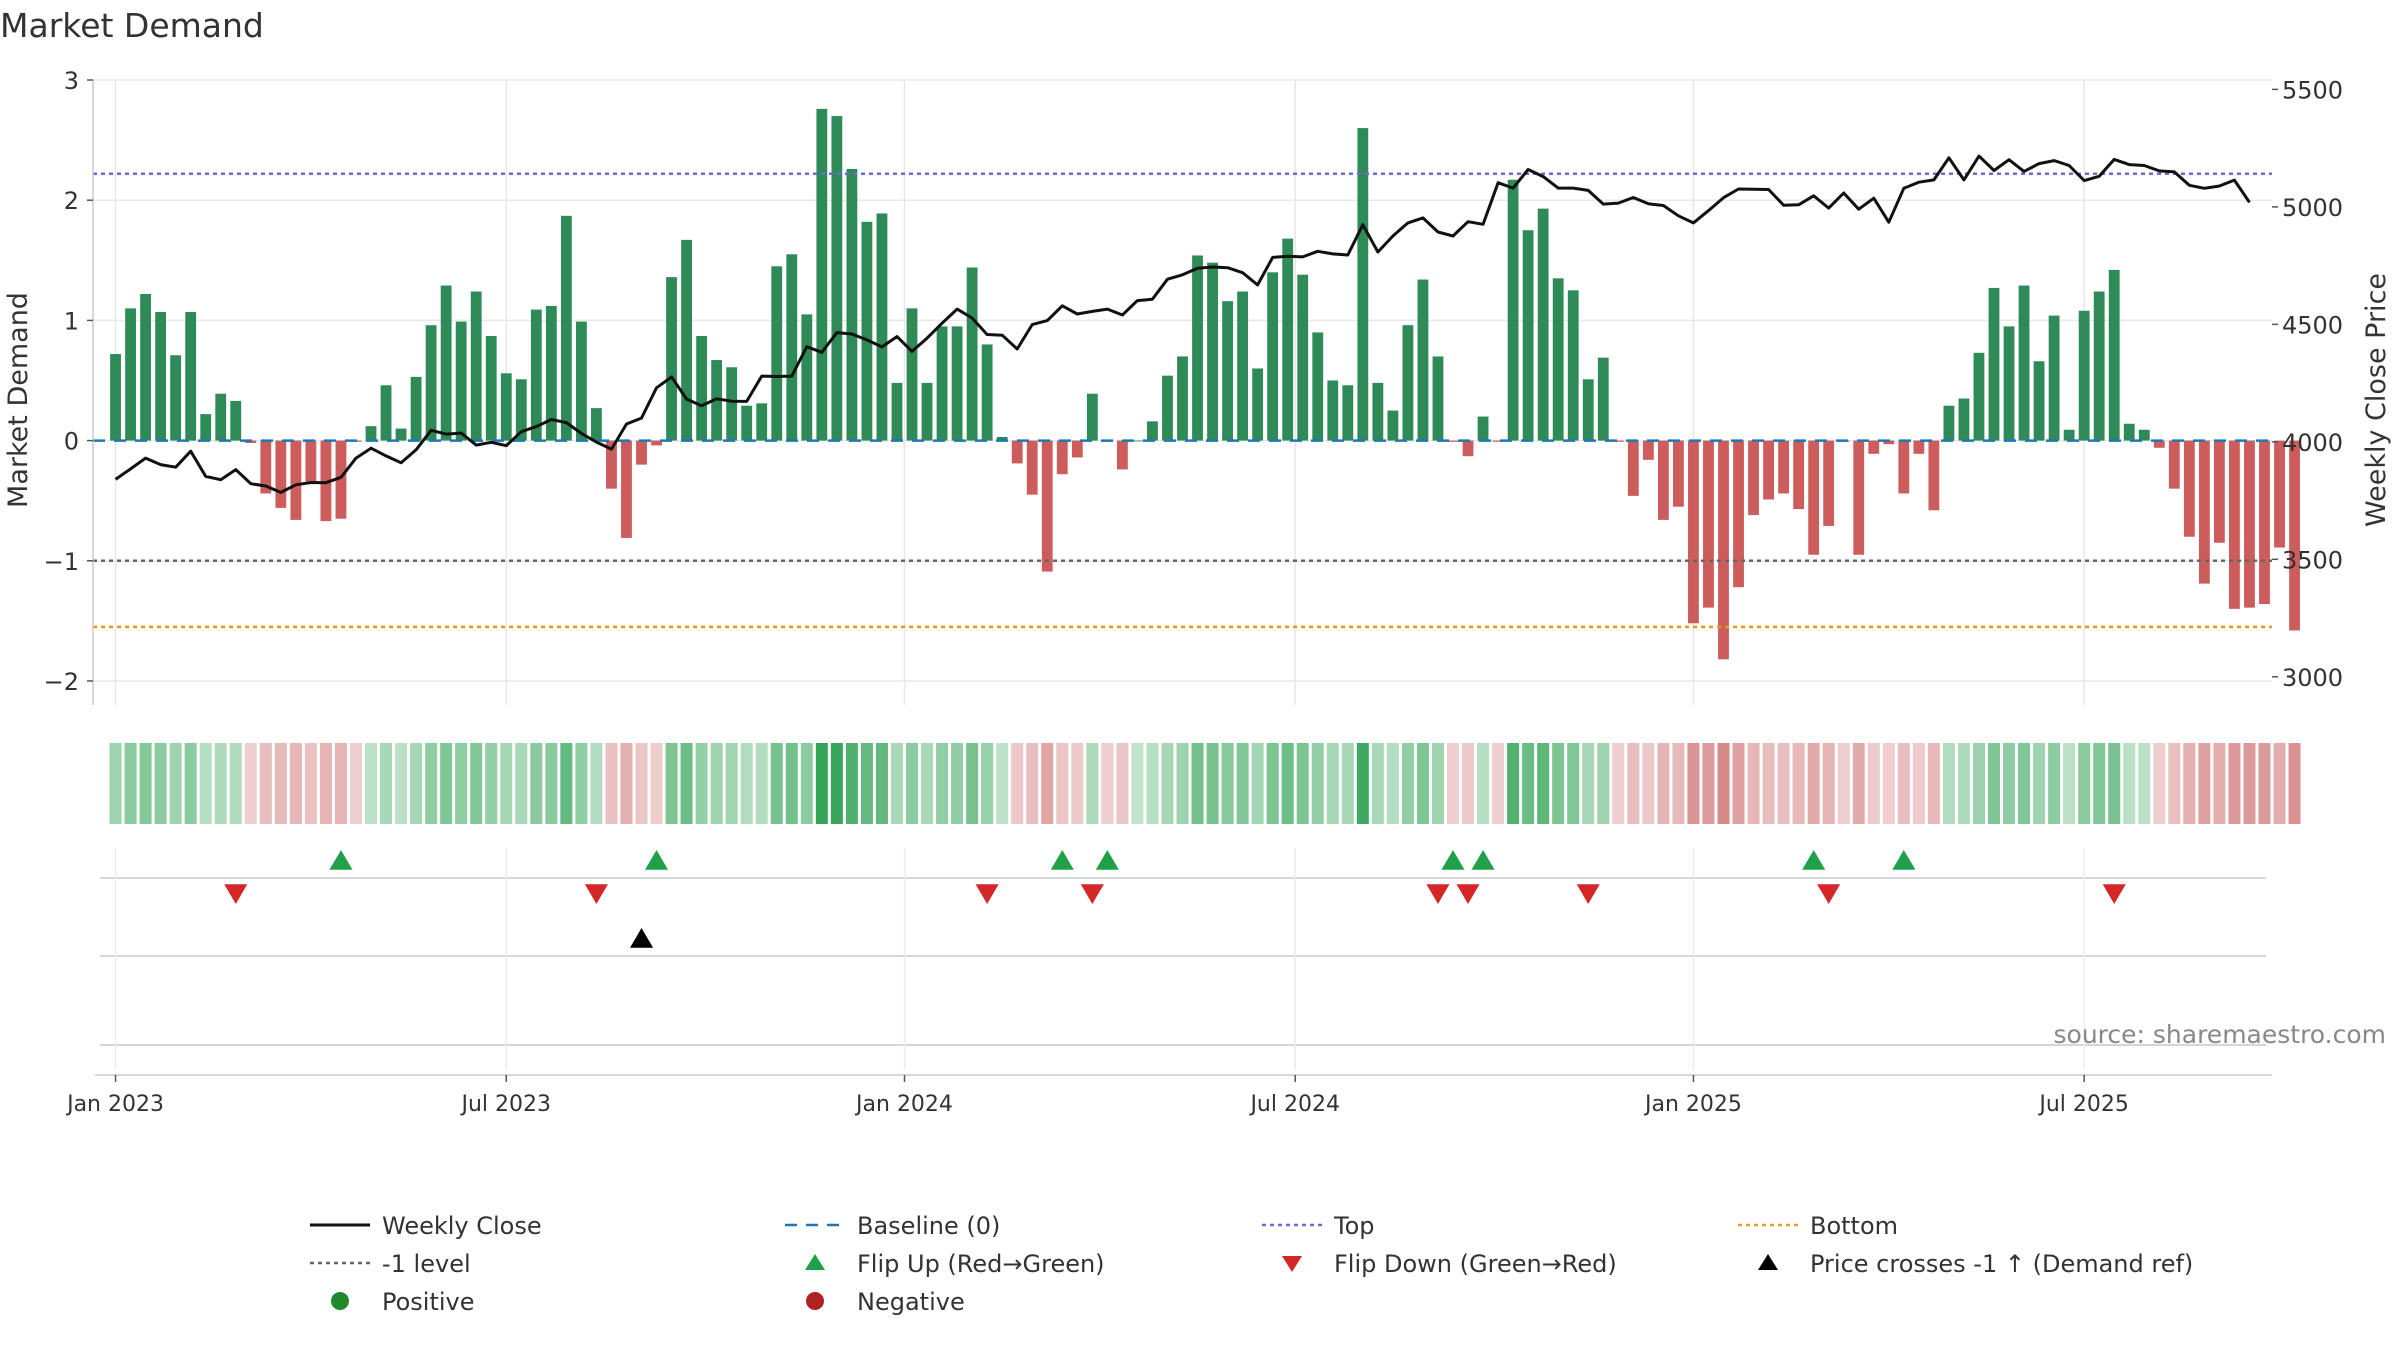 The height and width of the screenshot is (1350, 2400). Describe the element at coordinates (462, 1226) in the screenshot. I see `legend-label-weekly-close: Weekly Close` at that location.